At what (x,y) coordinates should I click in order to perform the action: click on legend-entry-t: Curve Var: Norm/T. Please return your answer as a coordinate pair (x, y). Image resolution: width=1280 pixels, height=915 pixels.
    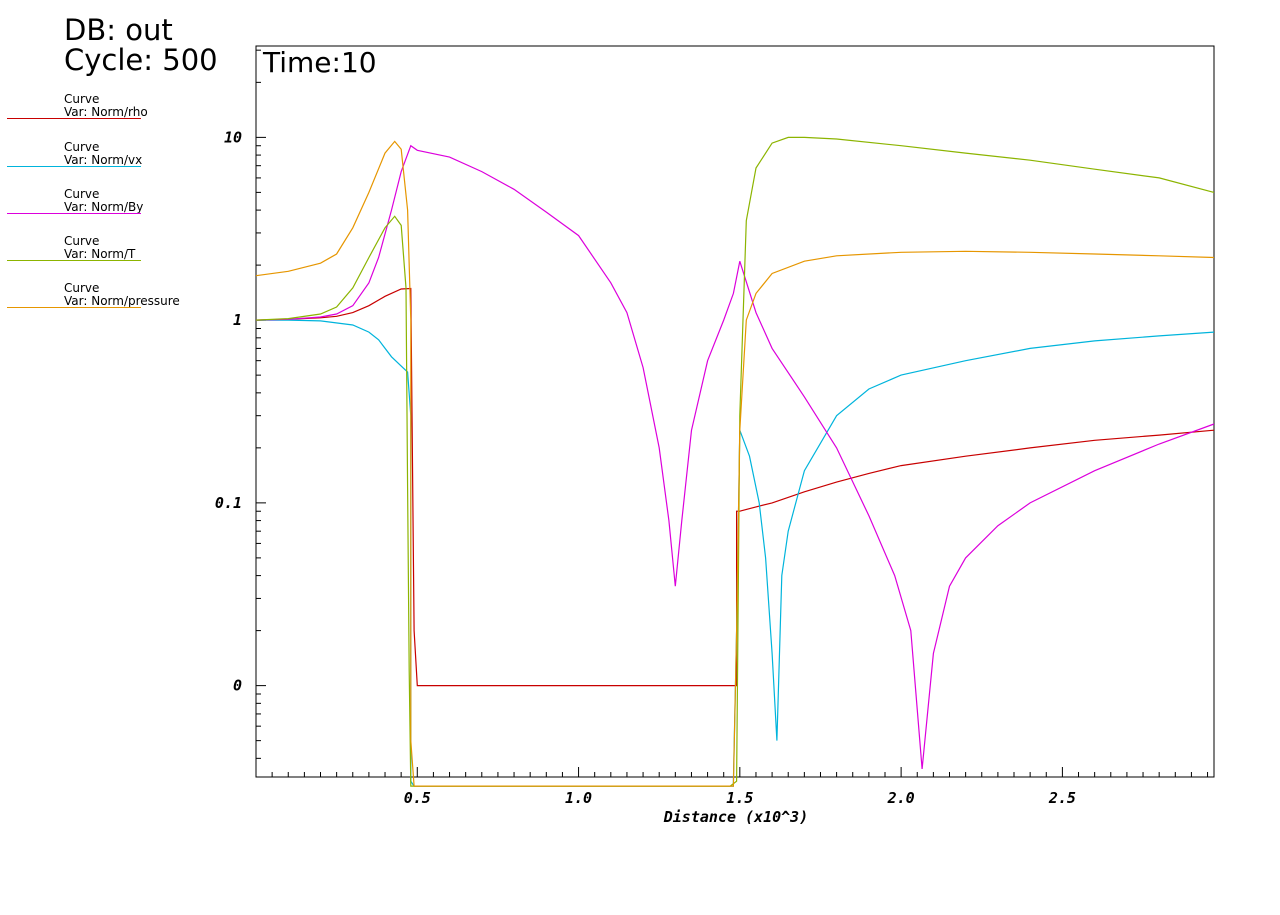
    Looking at the image, I should click on (100, 250).